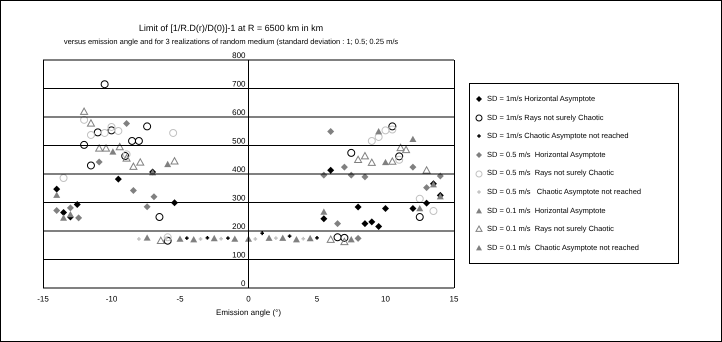 The height and width of the screenshot is (342, 722). I want to click on y-tick-label: 800, so click(239, 55).